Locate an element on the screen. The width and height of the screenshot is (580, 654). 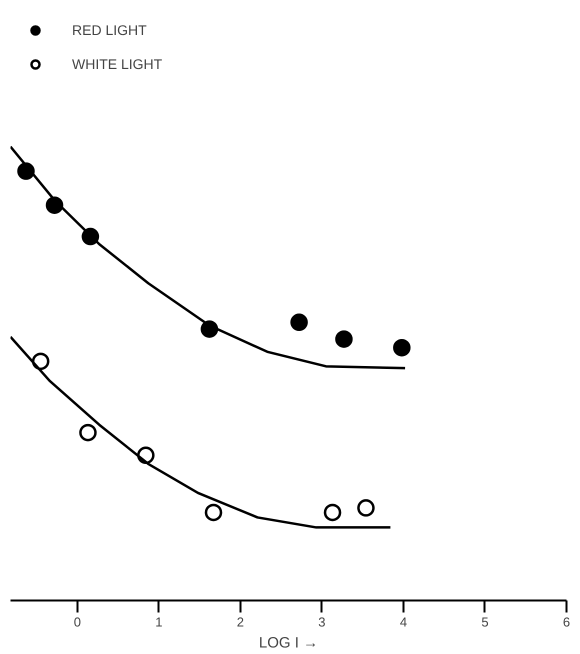
x-tick-label: 3 is located at coordinates (322, 622).